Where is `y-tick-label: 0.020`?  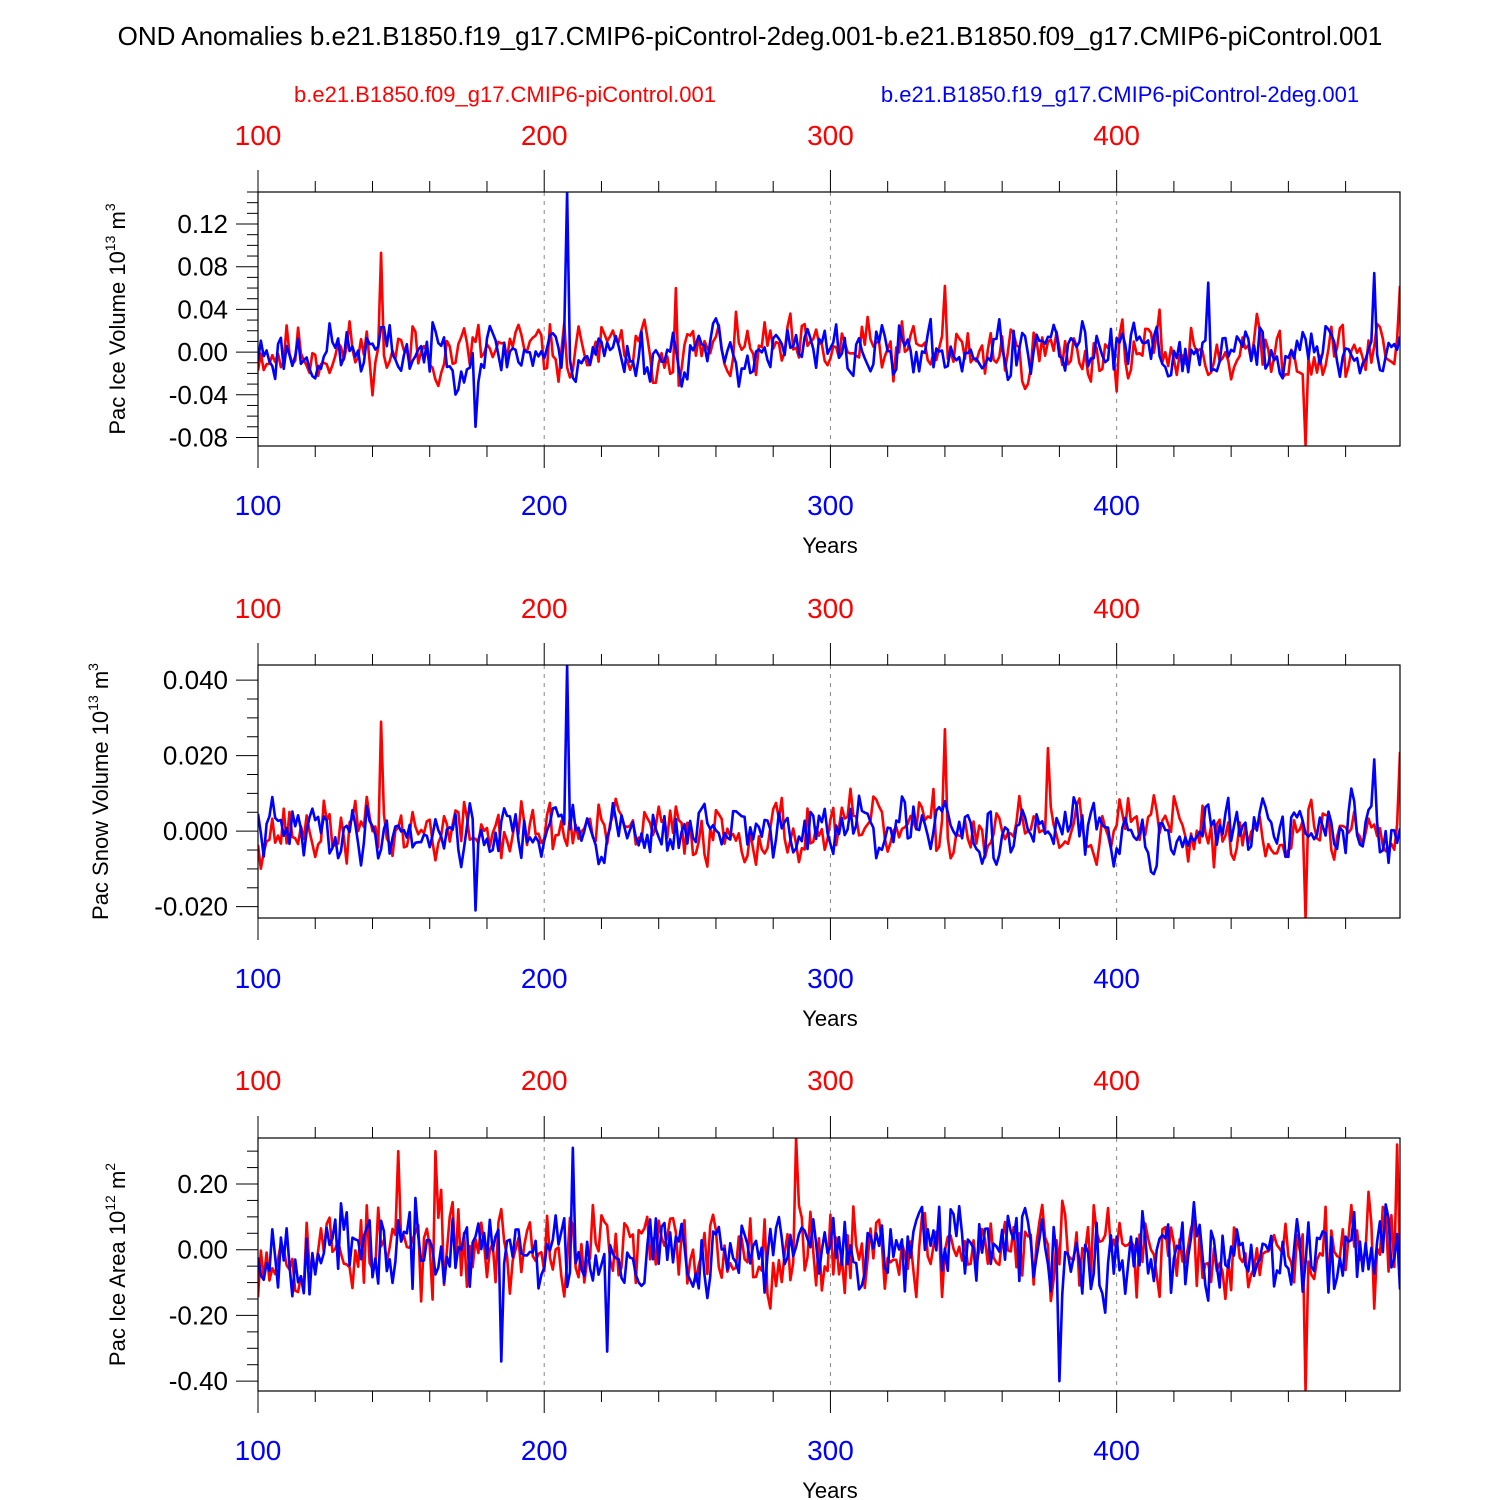
y-tick-label: 0.020 is located at coordinates (195, 756).